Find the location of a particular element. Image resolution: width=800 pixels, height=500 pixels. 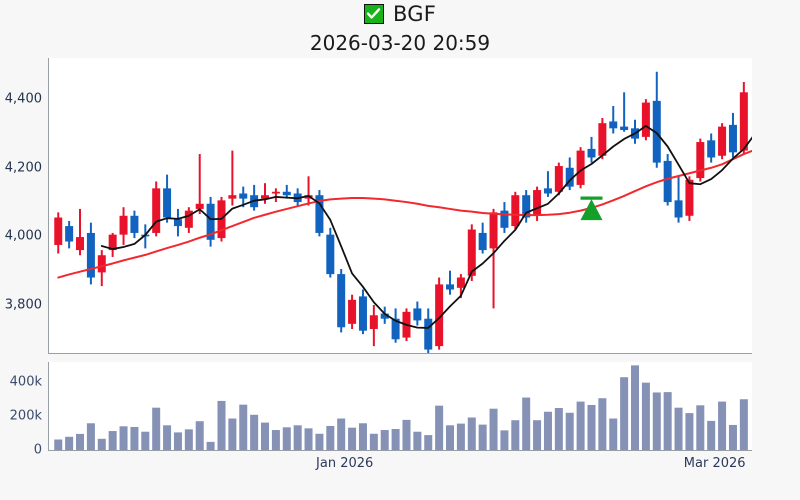

volume-axis-tick: 0 is located at coordinates (37, 450).